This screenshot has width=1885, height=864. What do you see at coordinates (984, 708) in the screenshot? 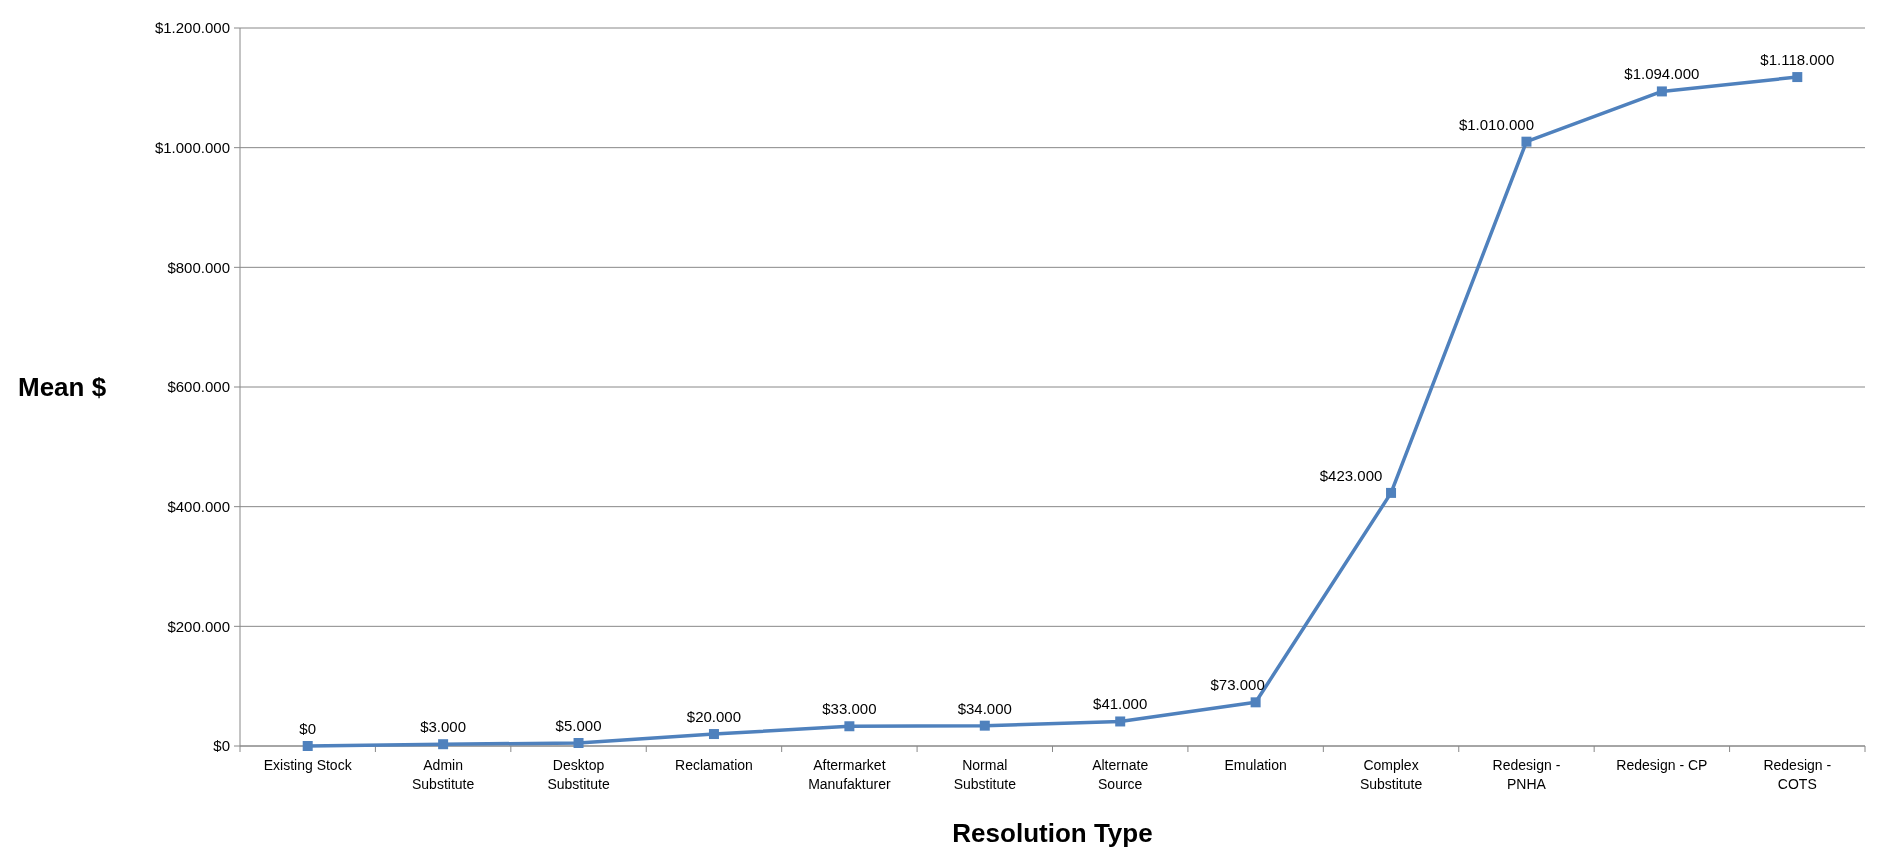
I see `data-label: $34.000` at bounding box center [984, 708].